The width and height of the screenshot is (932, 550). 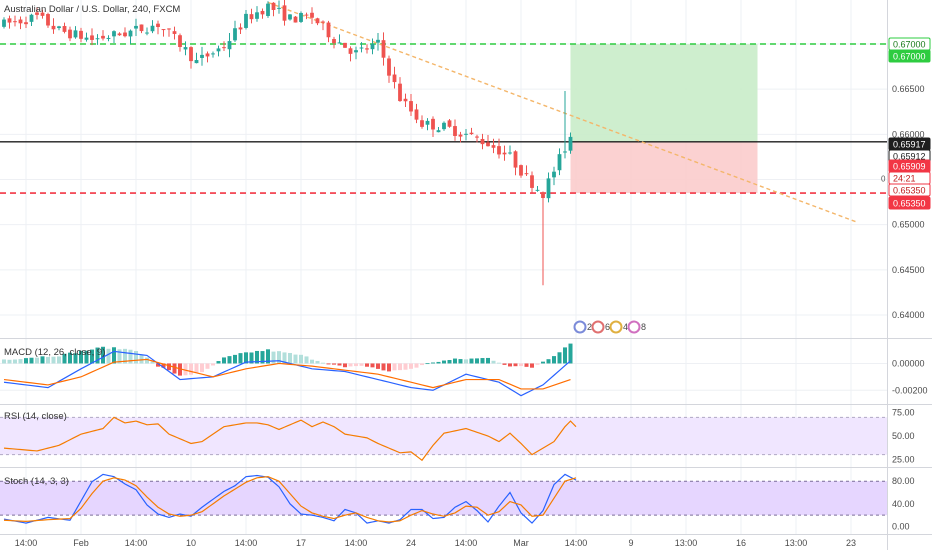 What do you see at coordinates (301, 543) in the screenshot?
I see `time-tick-label: 17` at bounding box center [301, 543].